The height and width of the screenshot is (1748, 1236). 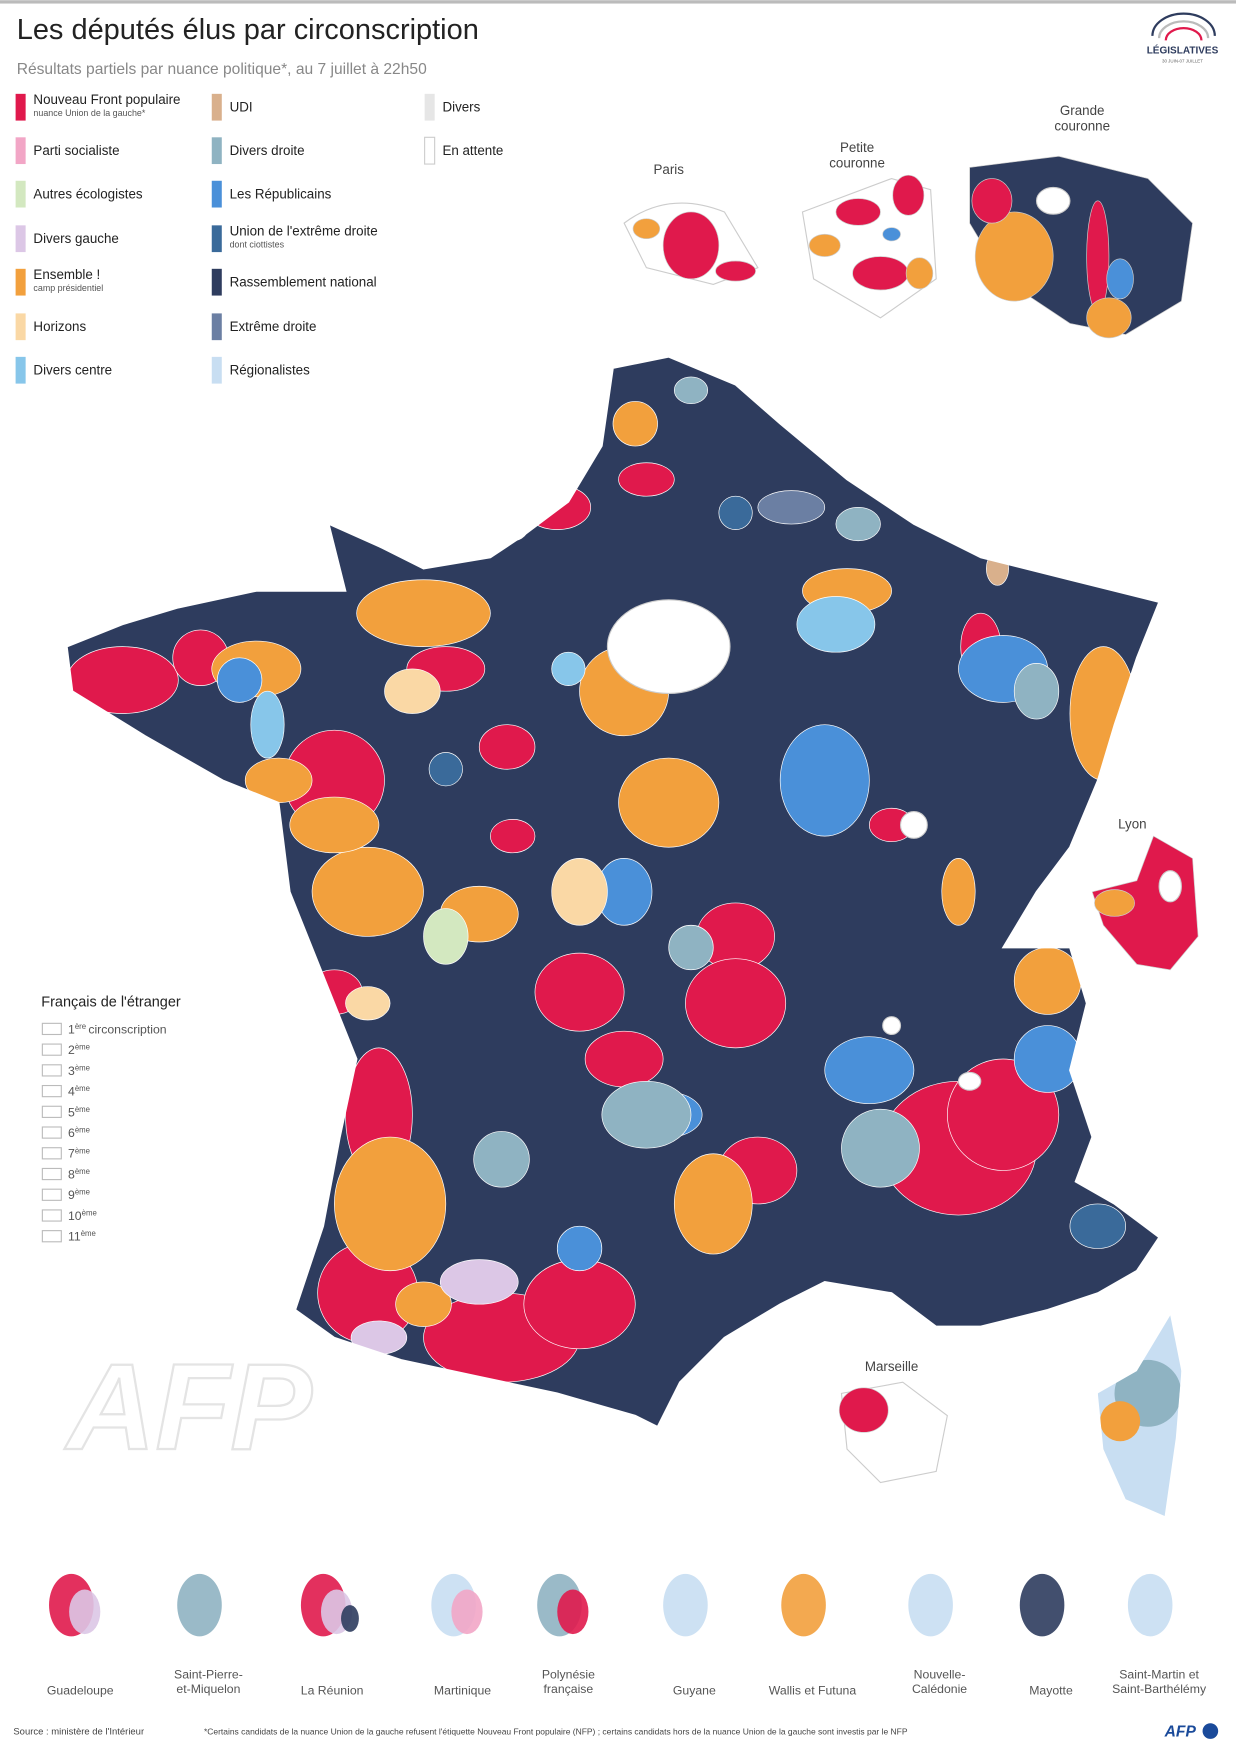 I want to click on overseas-label: Guyane, so click(x=694, y=1690).